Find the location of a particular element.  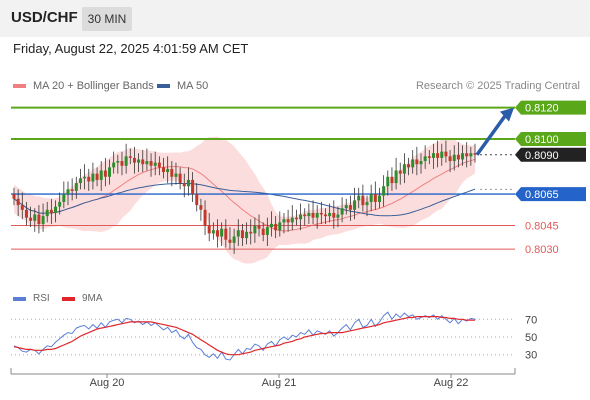

level-tag-0.8100 is located at coordinates (550, 139).